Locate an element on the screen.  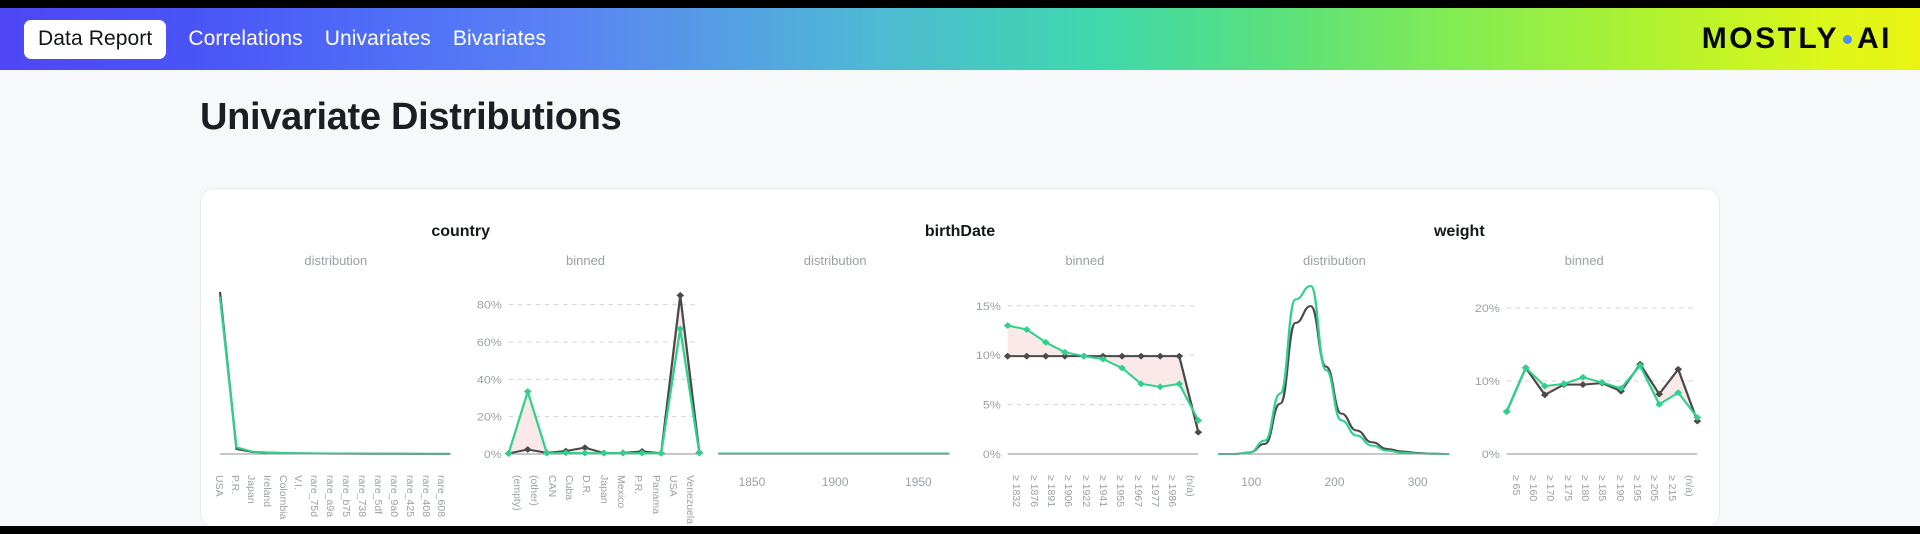
x-tick-label: rare_408 is located at coordinates (425, 496).